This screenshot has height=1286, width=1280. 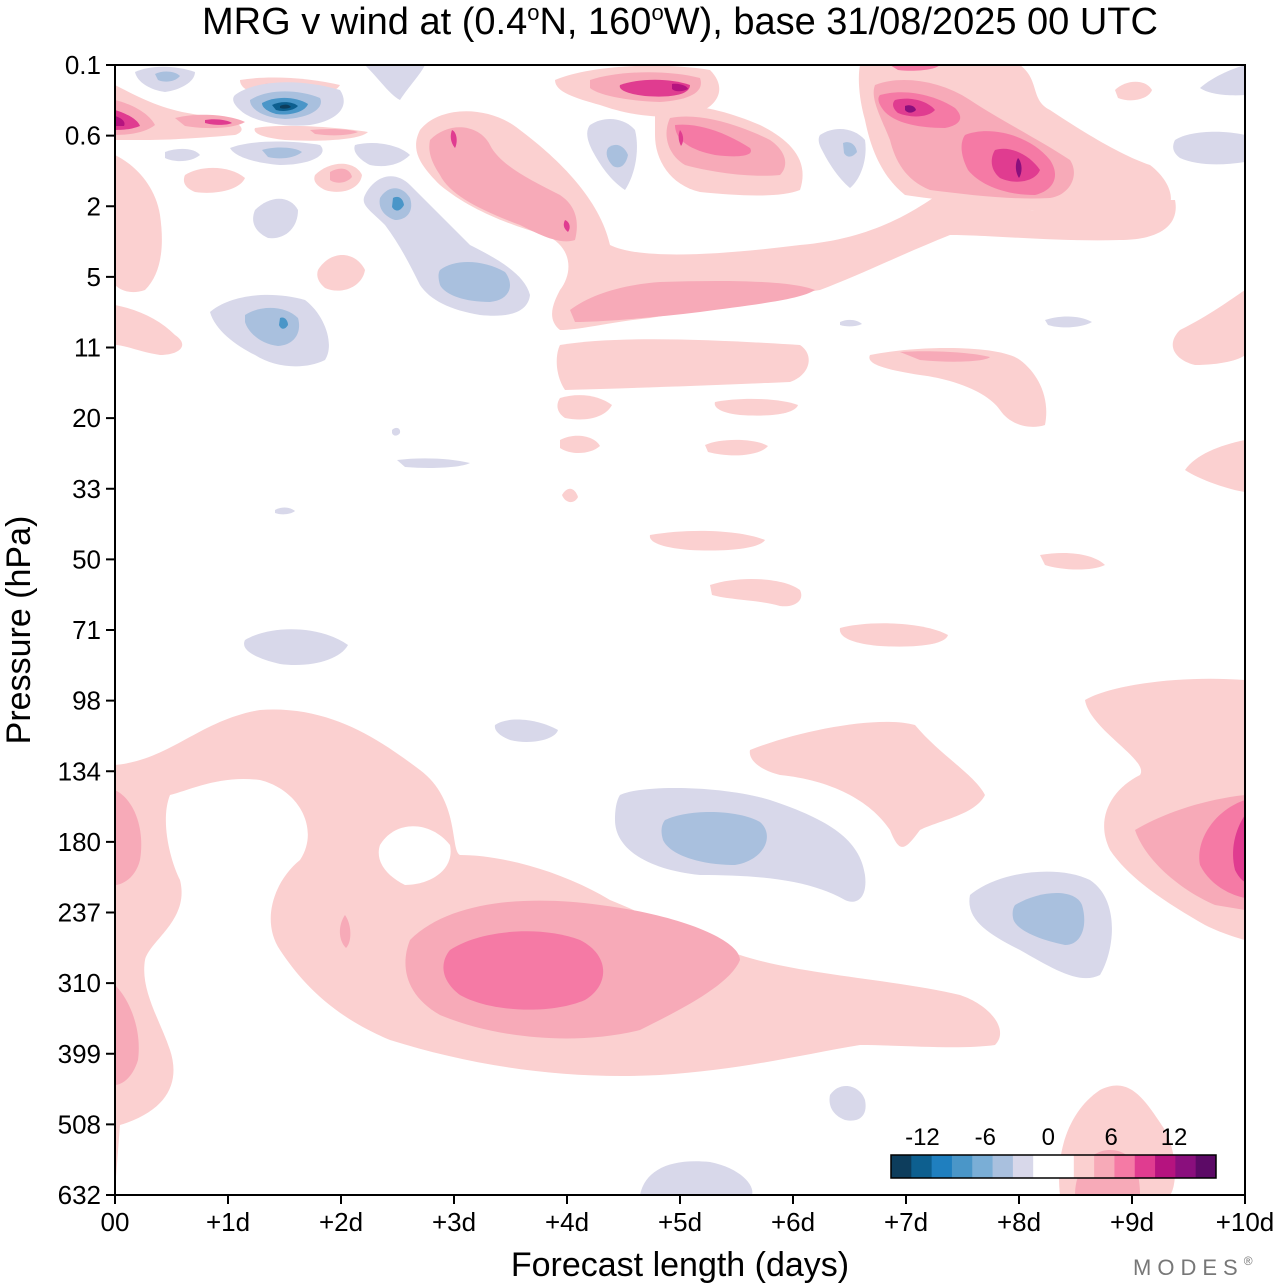 I want to click on contour-neg-upper-1-peak, so click(x=285, y=106).